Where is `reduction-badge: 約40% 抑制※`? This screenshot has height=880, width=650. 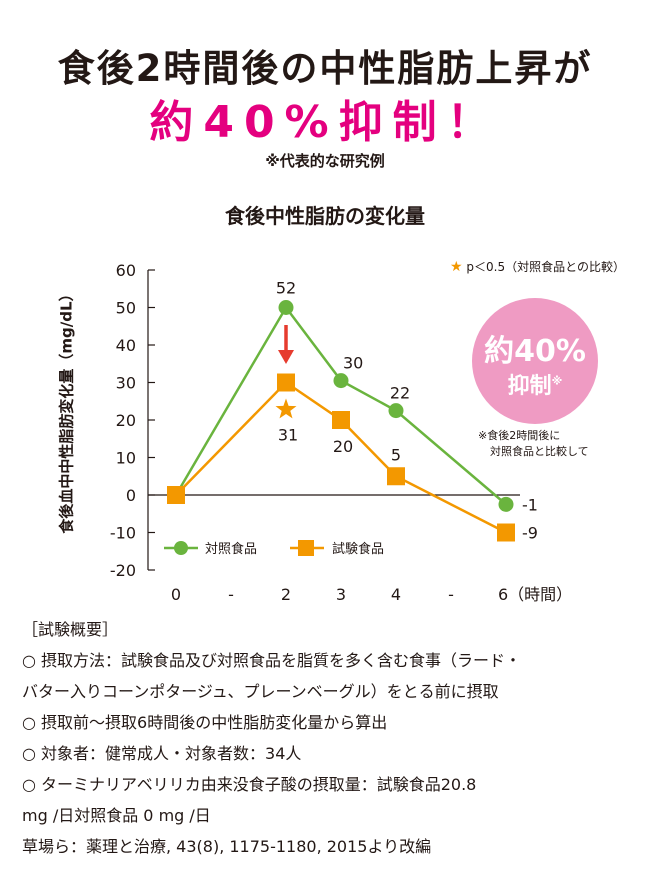 reduction-badge: 約40% 抑制※ is located at coordinates (535, 361).